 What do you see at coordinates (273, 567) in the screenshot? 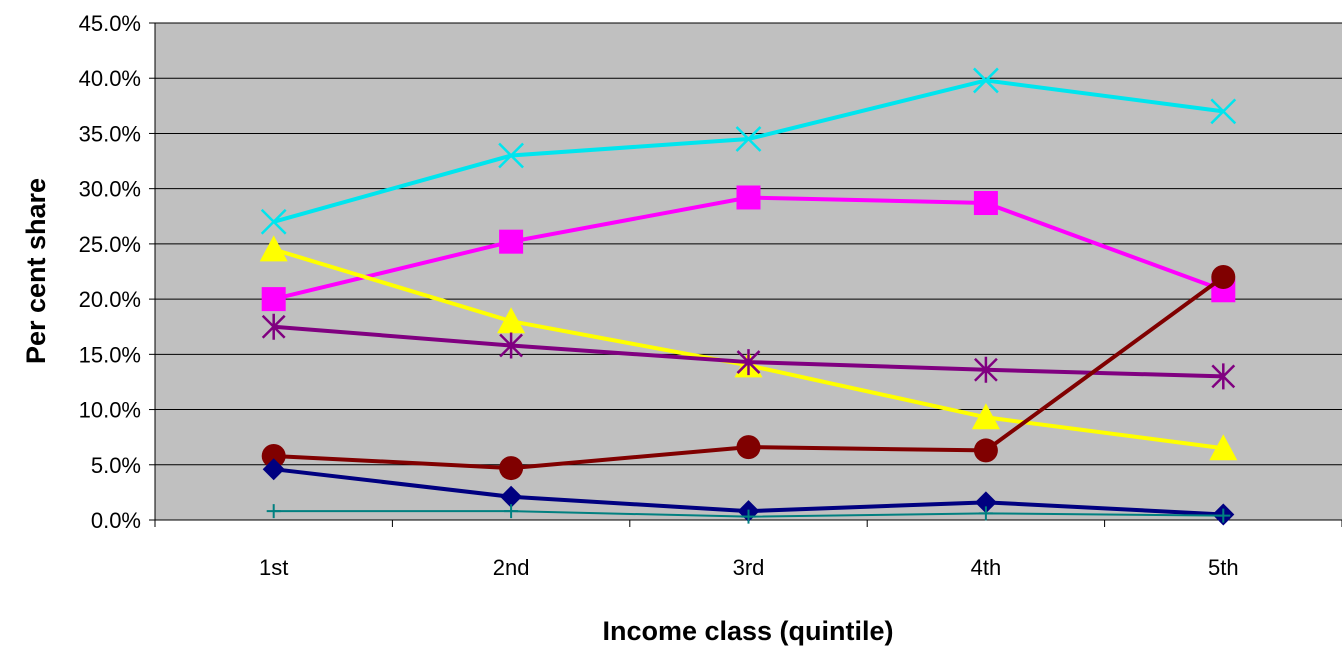
I see `x-tick-label: 1st` at bounding box center [273, 567].